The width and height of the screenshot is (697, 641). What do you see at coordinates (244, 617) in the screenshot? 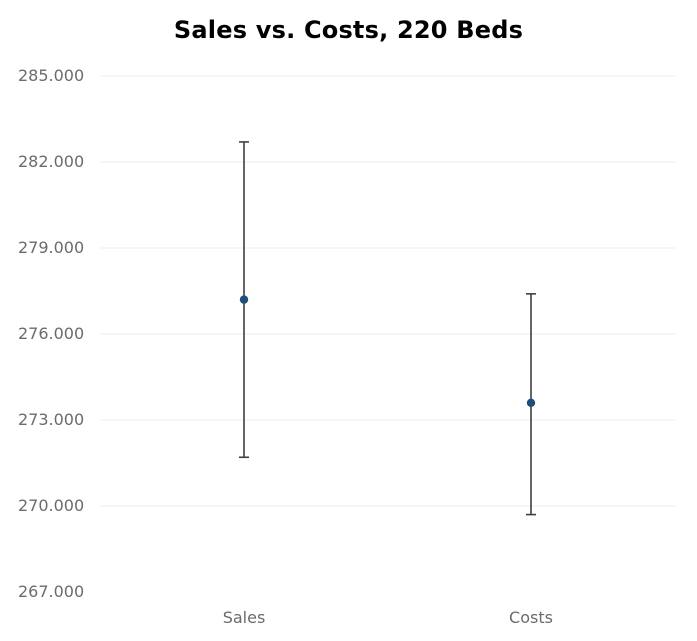
I see `x-category-label: Sales` at bounding box center [244, 617].